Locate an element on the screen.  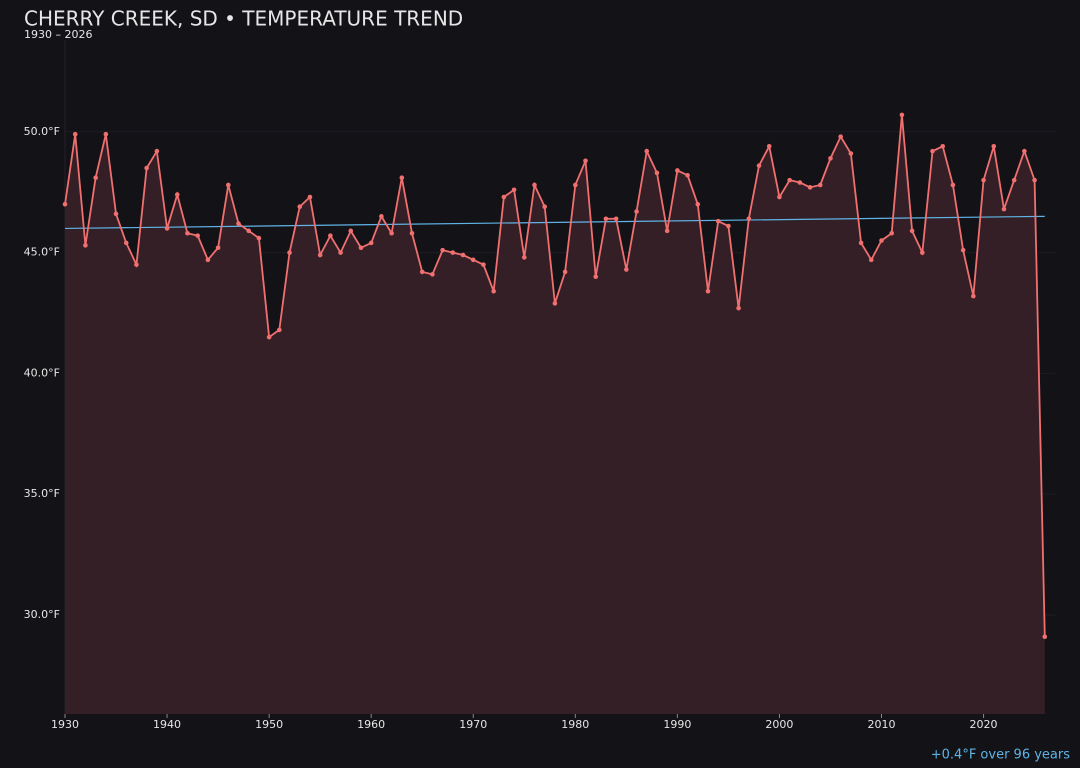
x-tick-label: 2020 is located at coordinates (984, 724).